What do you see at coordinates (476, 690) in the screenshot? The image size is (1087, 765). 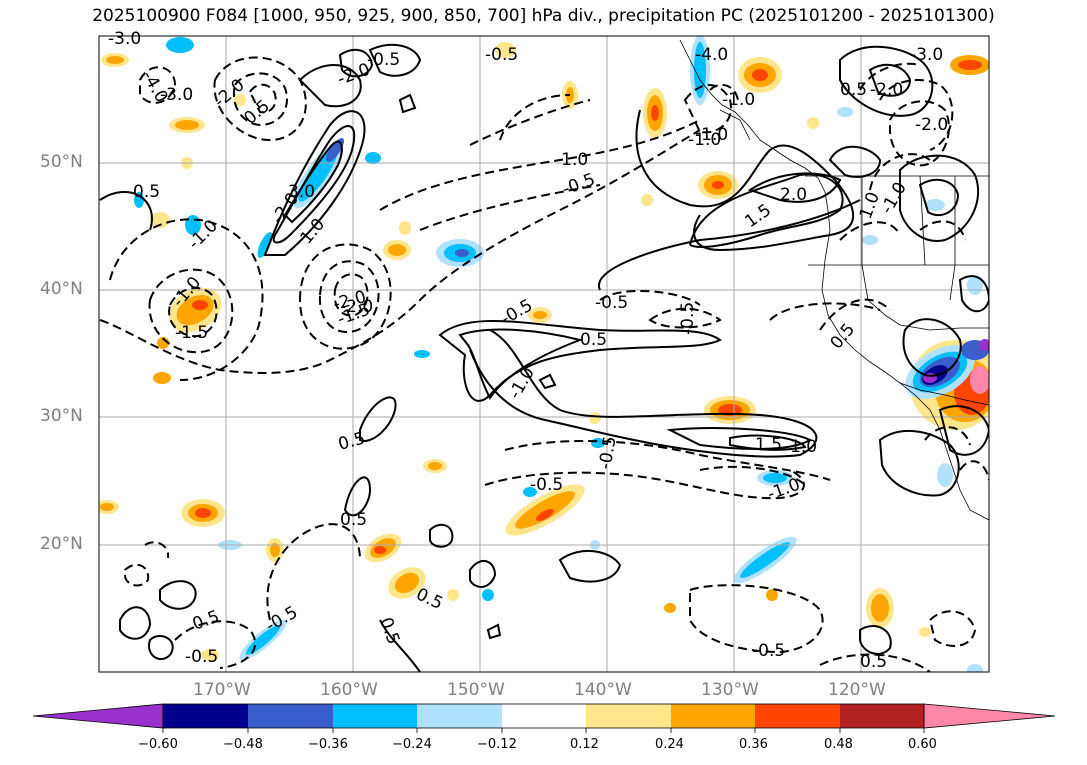 I see `lon-label: 150°W` at bounding box center [476, 690].